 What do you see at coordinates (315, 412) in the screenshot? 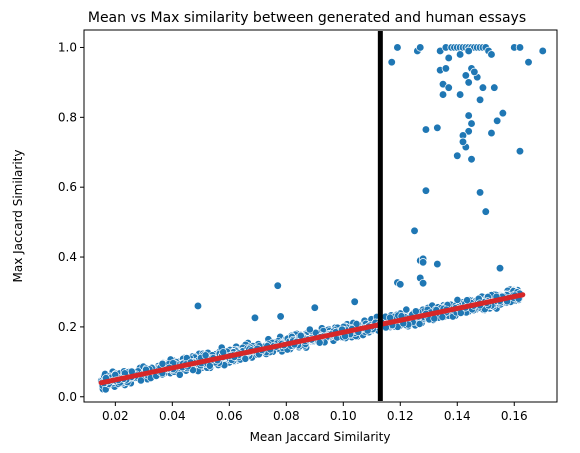
I see `x-axis-ticks: 0.02 0.04 0.06 0.08 0.10 0.12 0.14 0.16` at bounding box center [315, 412].